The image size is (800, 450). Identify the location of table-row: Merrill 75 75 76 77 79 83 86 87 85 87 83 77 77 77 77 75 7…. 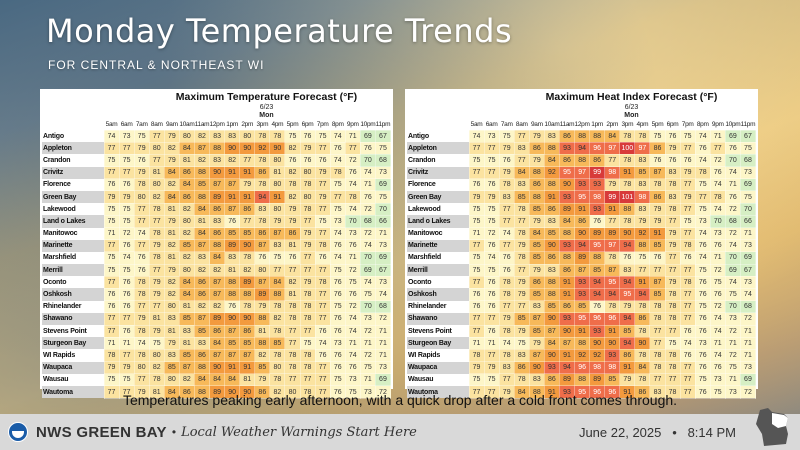
(582, 270).